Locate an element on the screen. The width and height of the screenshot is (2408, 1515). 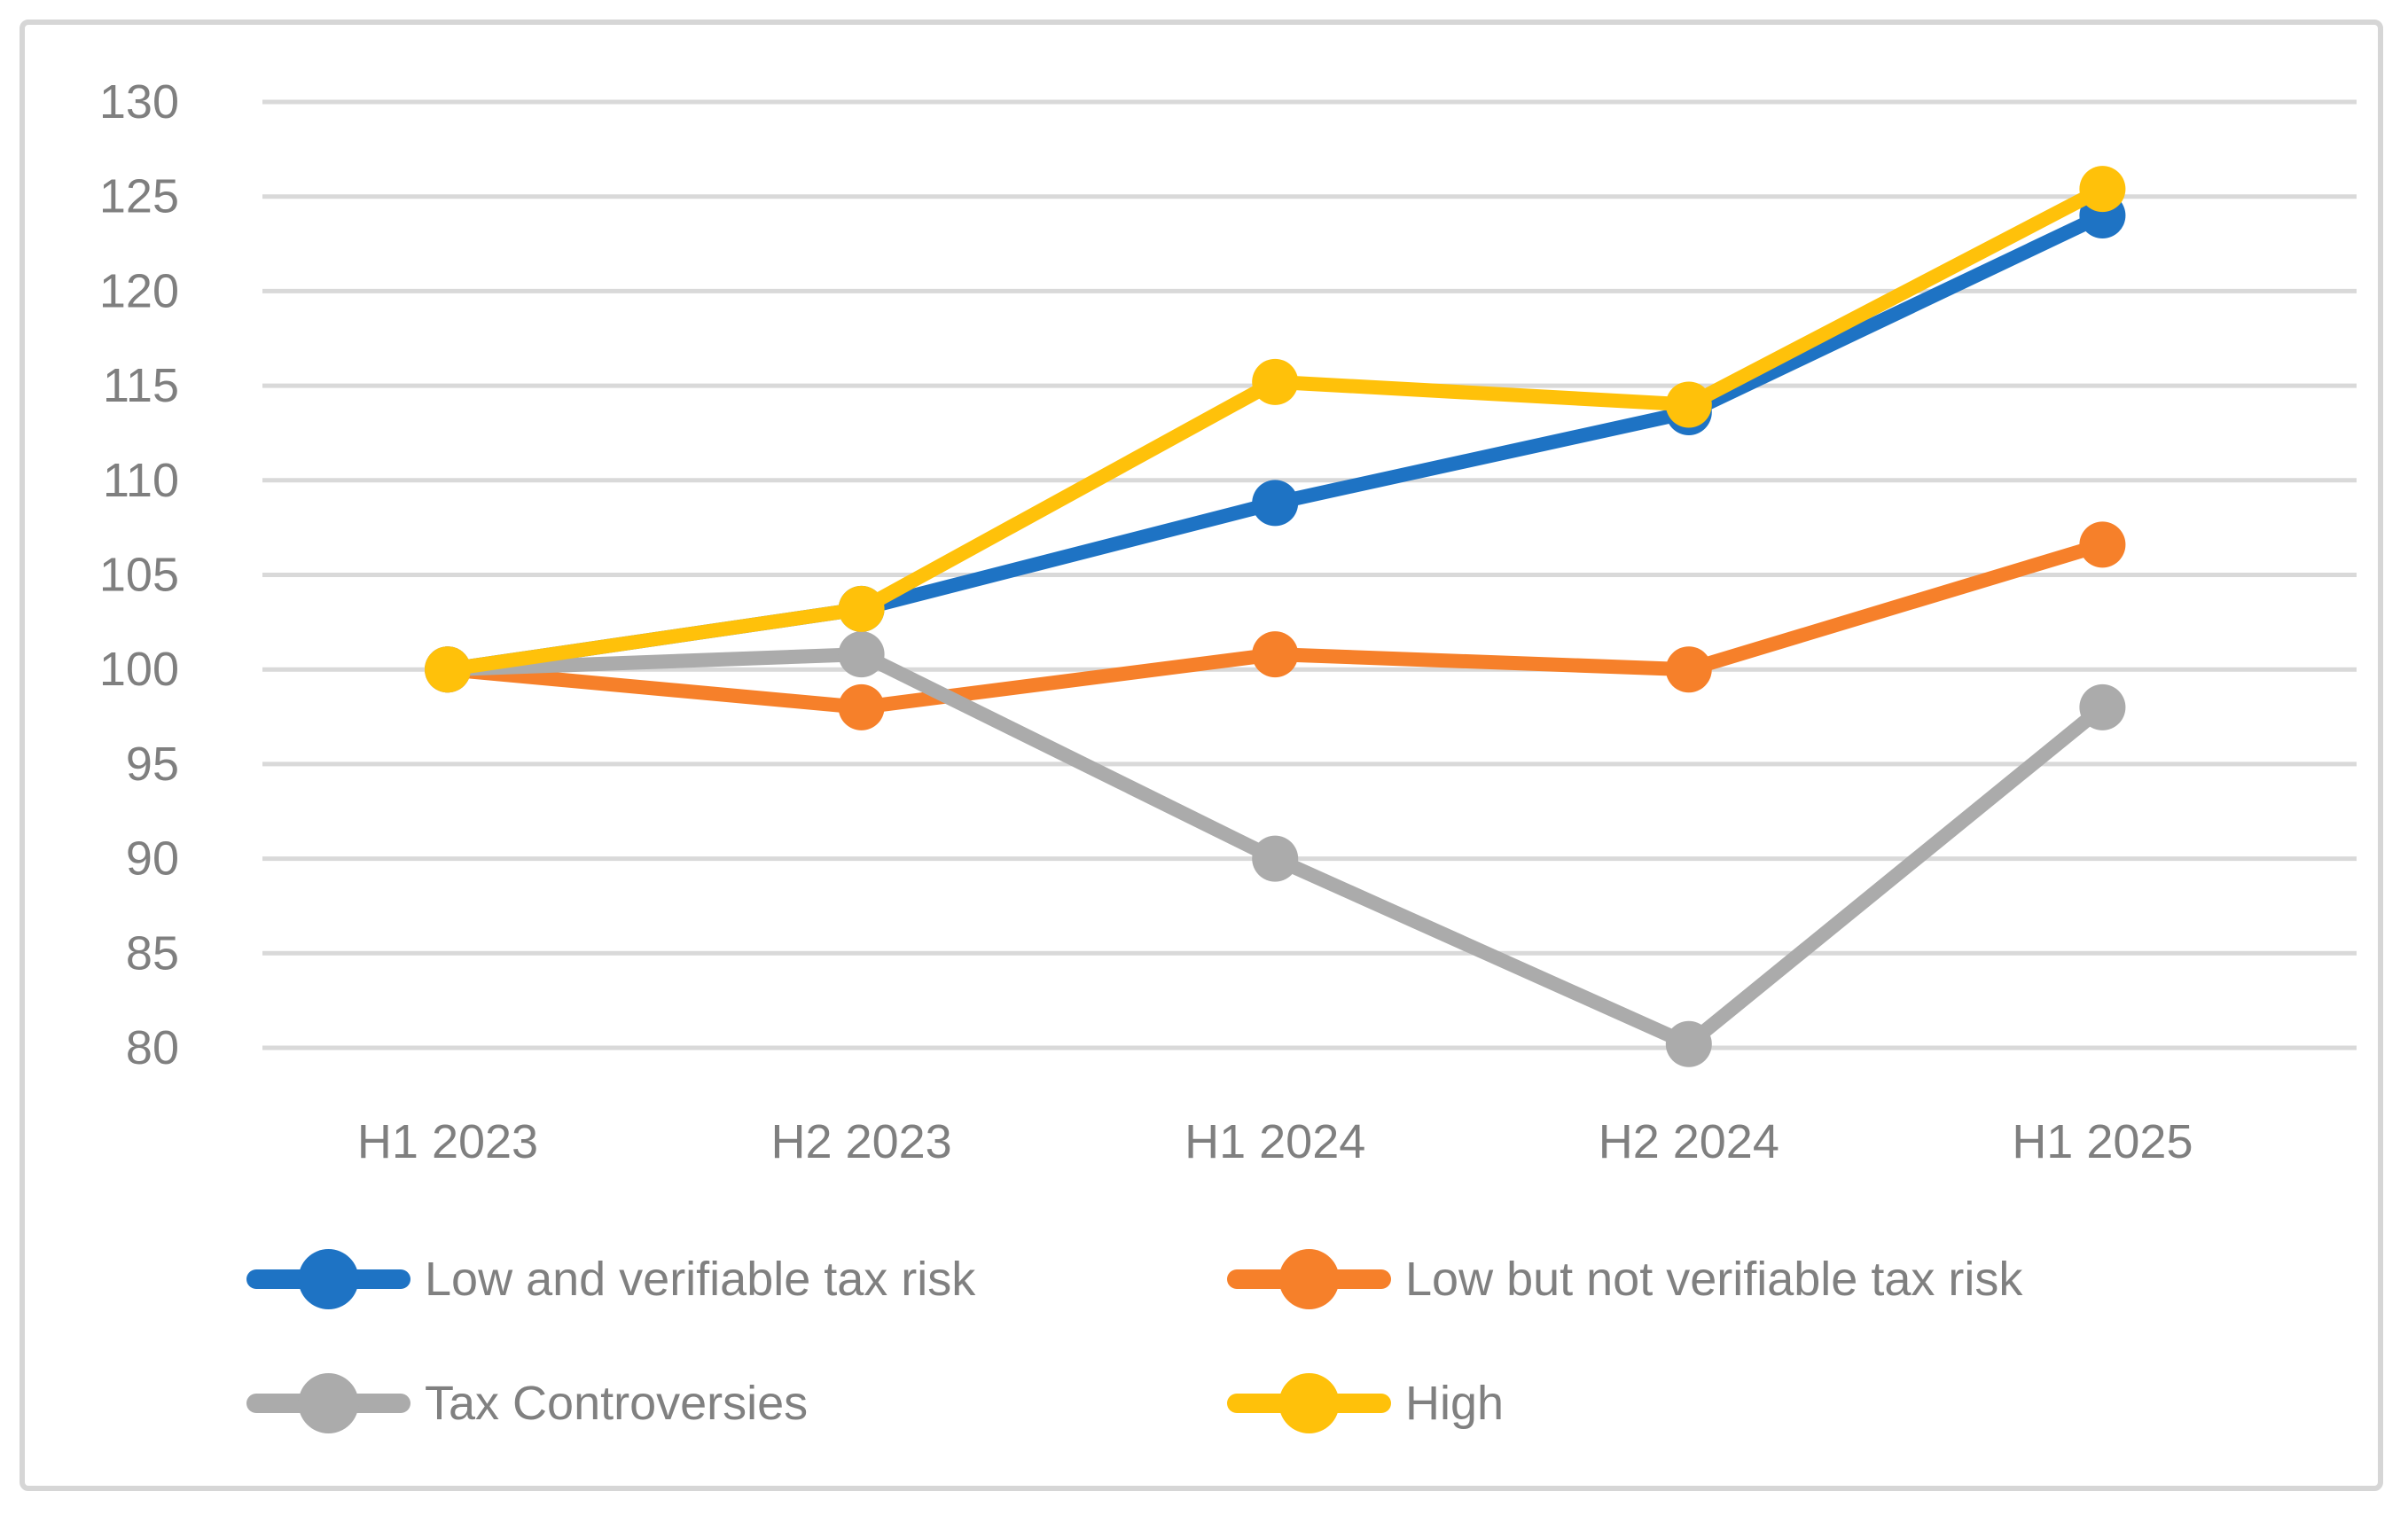
y-tick-label: 95 is located at coordinates (152, 764).